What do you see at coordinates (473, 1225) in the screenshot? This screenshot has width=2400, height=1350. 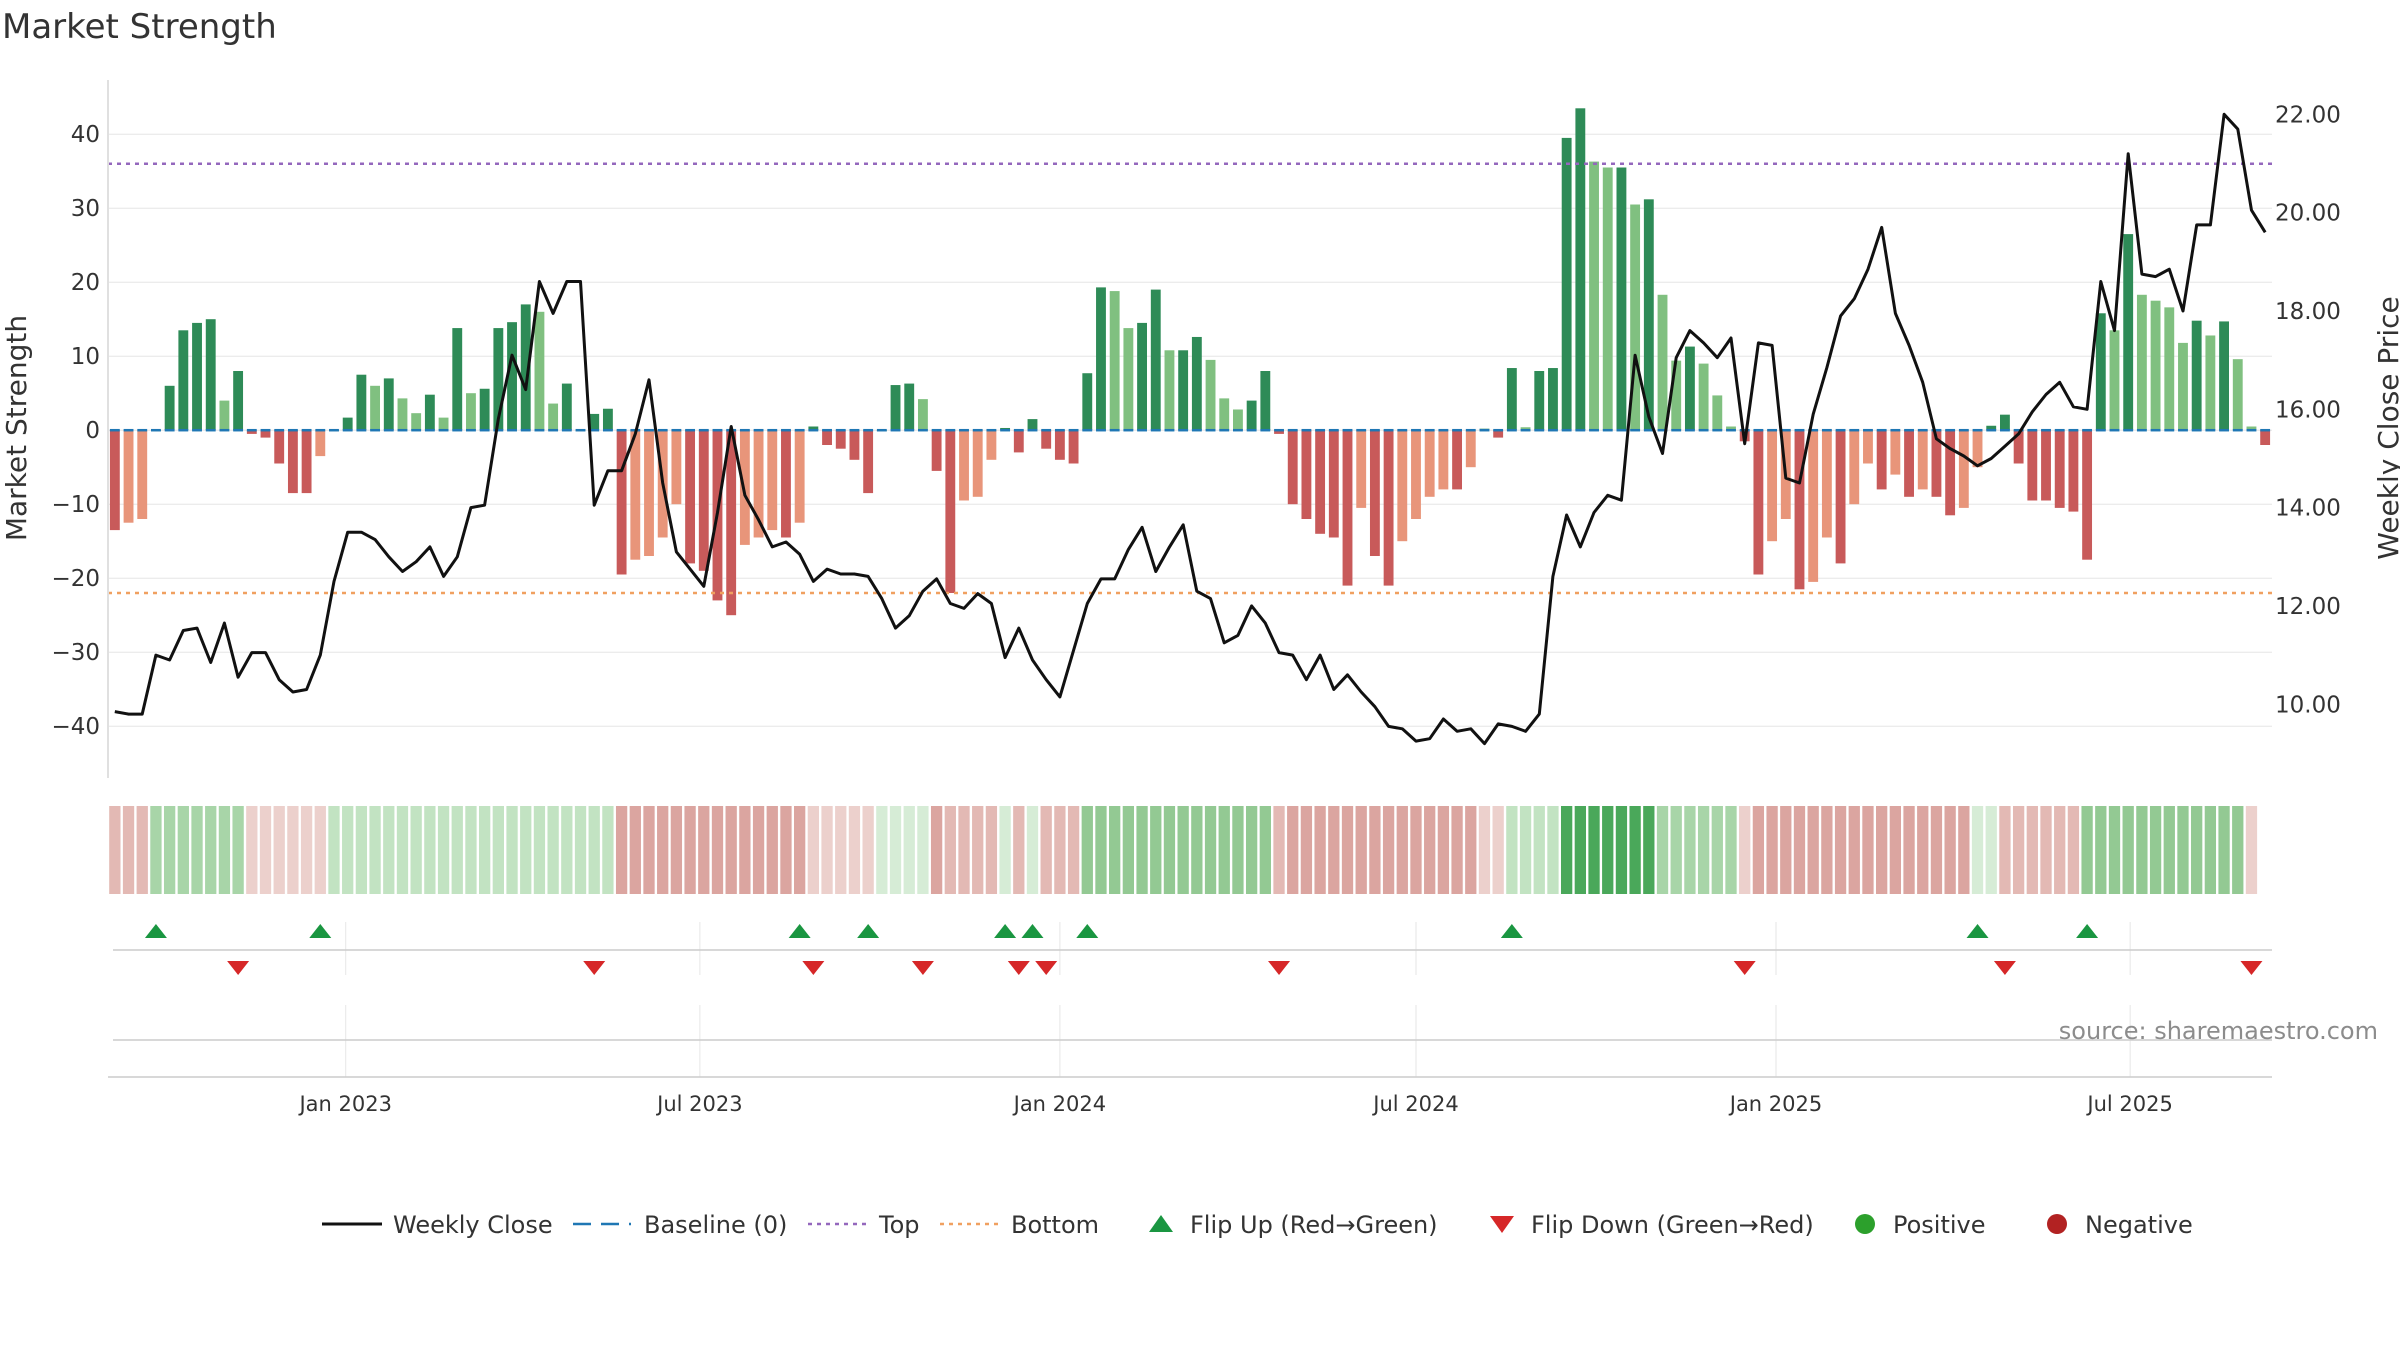 I see `legend-label: Weekly Close` at bounding box center [473, 1225].